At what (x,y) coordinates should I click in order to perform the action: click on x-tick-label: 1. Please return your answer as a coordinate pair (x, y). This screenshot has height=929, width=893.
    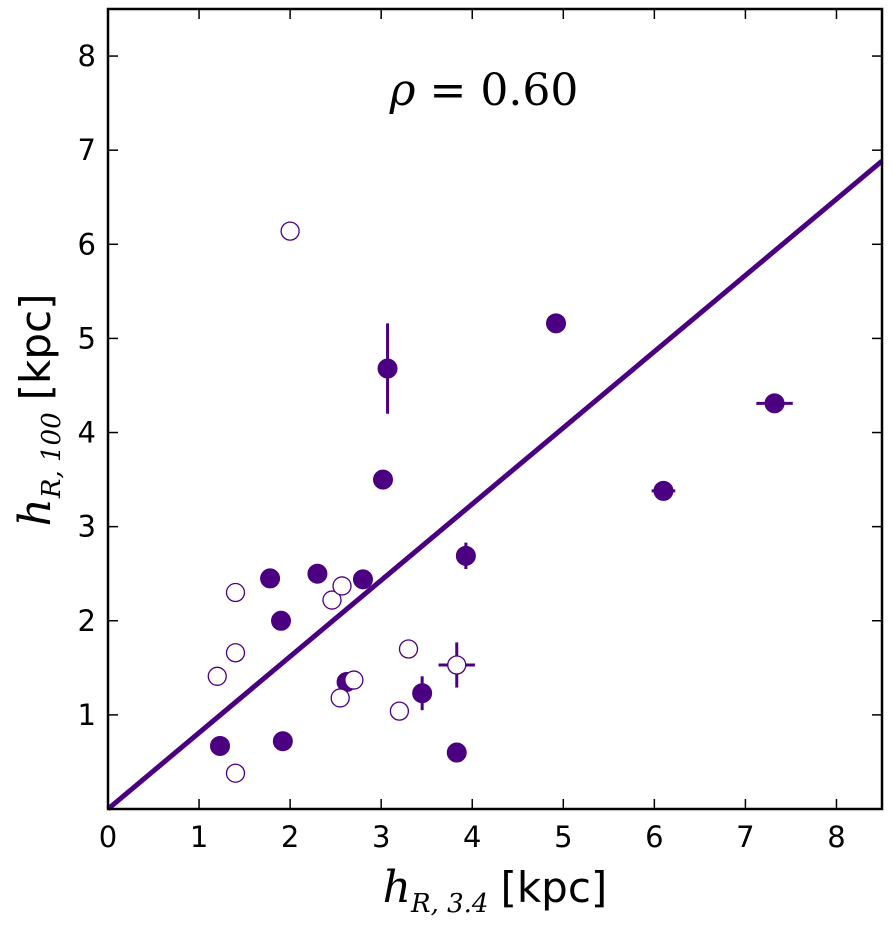
    Looking at the image, I should click on (199, 837).